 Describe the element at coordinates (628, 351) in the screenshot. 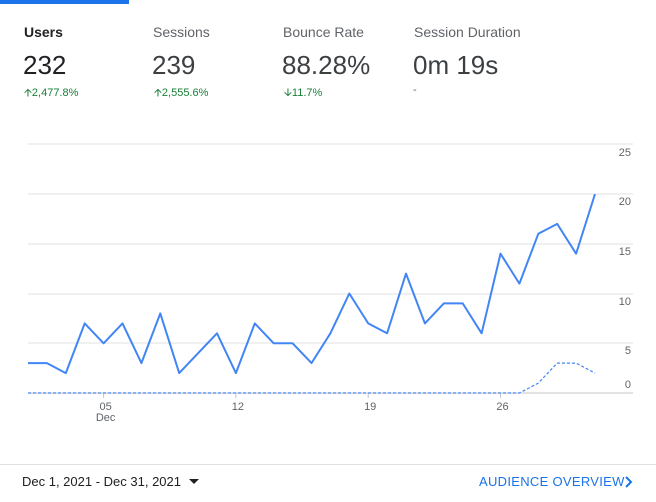

I see `y-tick-label: 5` at that location.